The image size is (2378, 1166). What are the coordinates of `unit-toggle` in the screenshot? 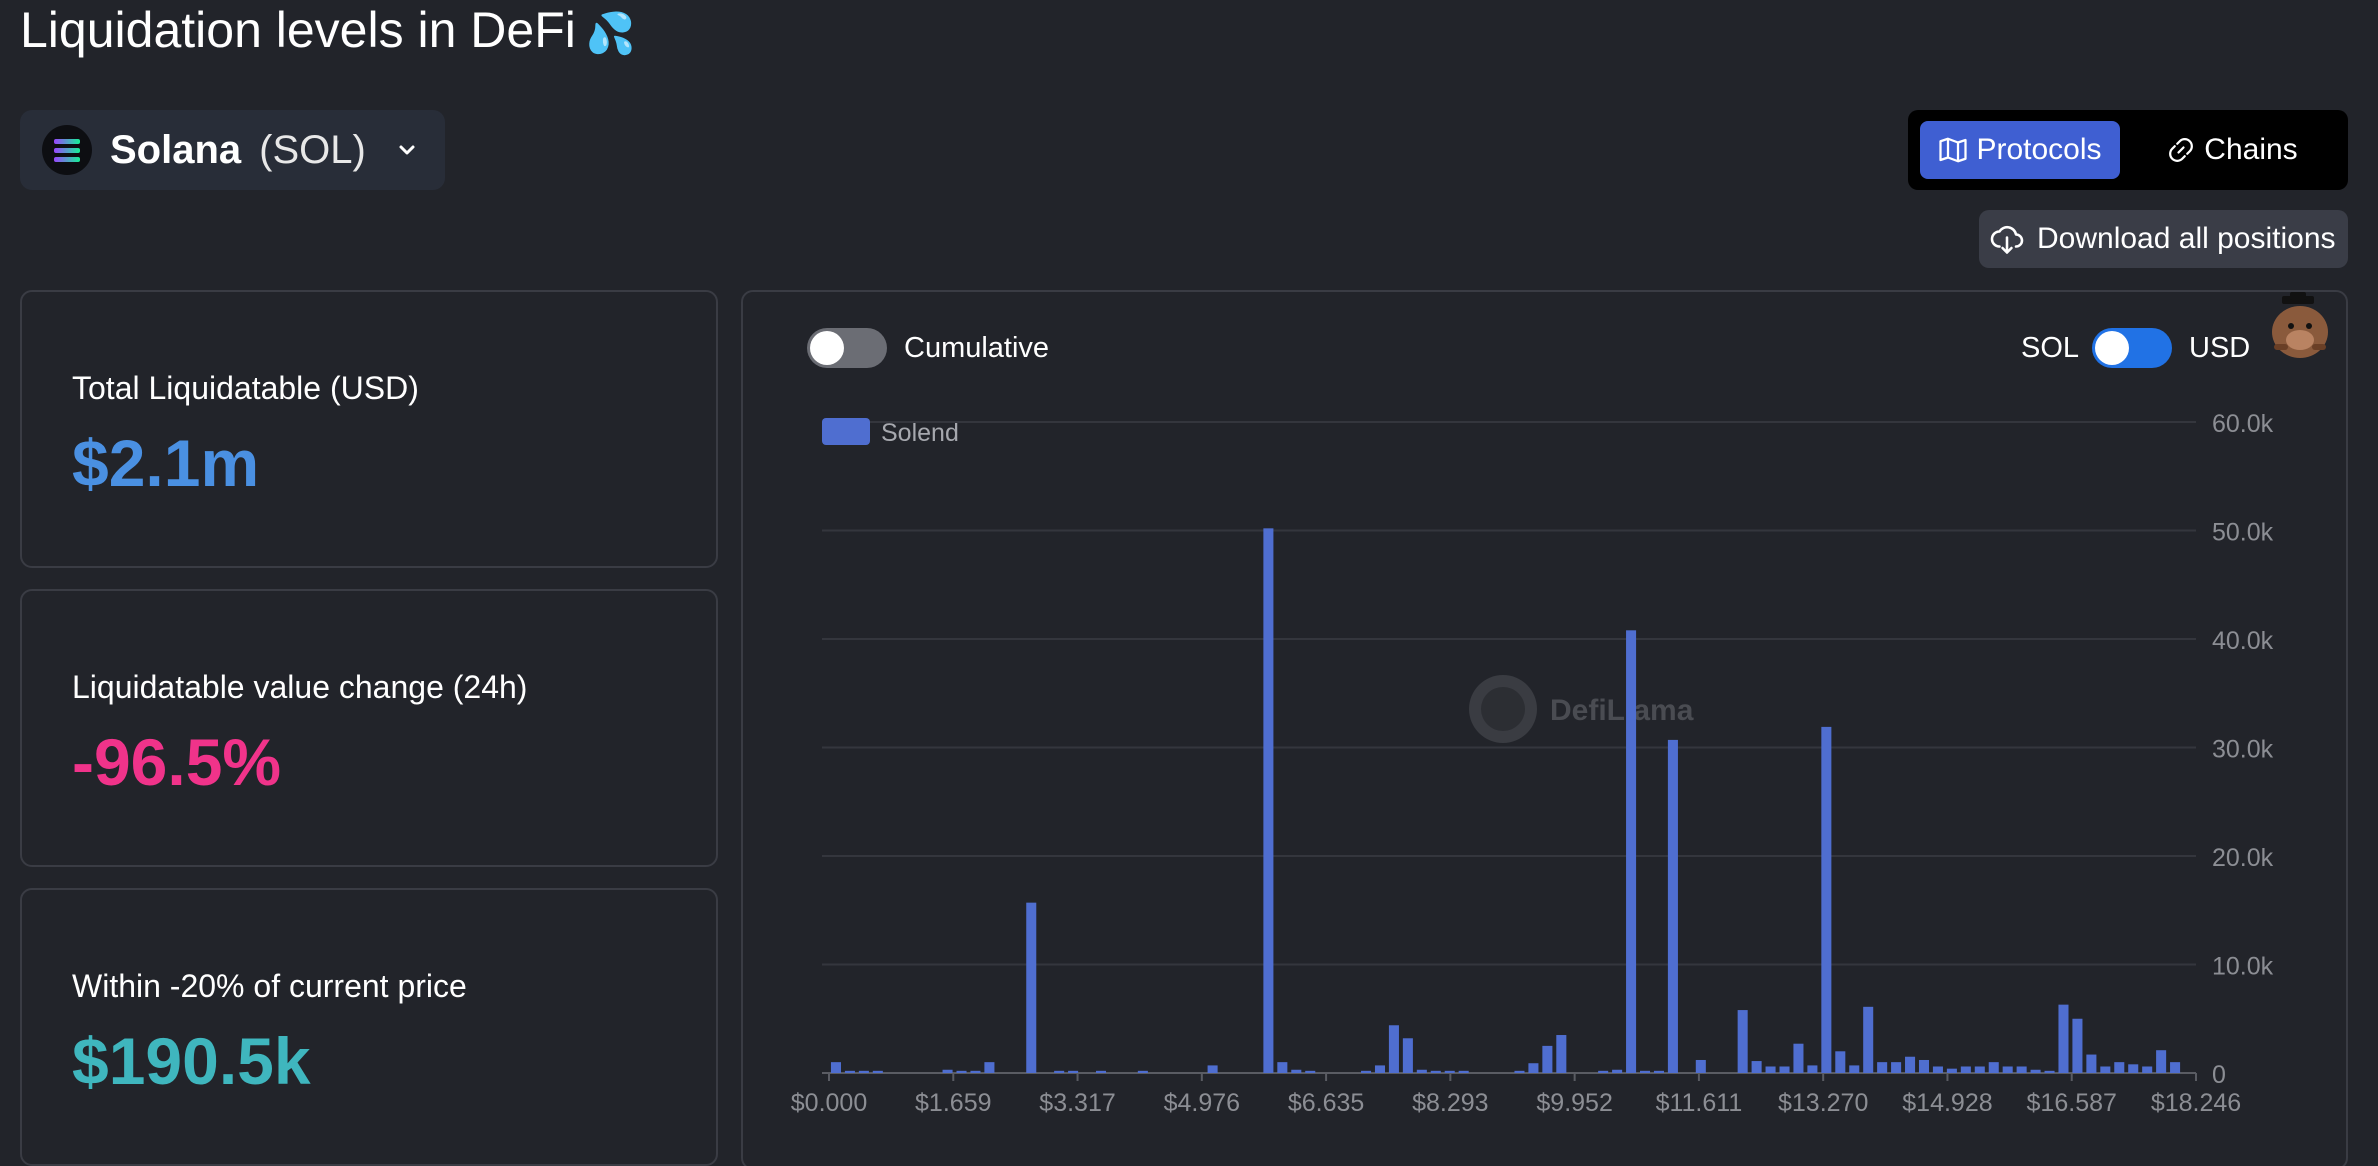 It's located at (2132, 348).